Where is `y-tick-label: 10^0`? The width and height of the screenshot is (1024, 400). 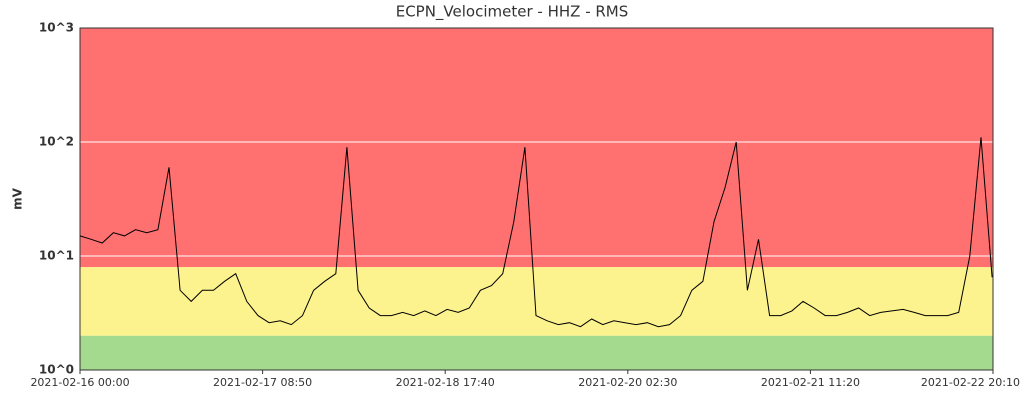
y-tick-label: 10^0 is located at coordinates (56, 370).